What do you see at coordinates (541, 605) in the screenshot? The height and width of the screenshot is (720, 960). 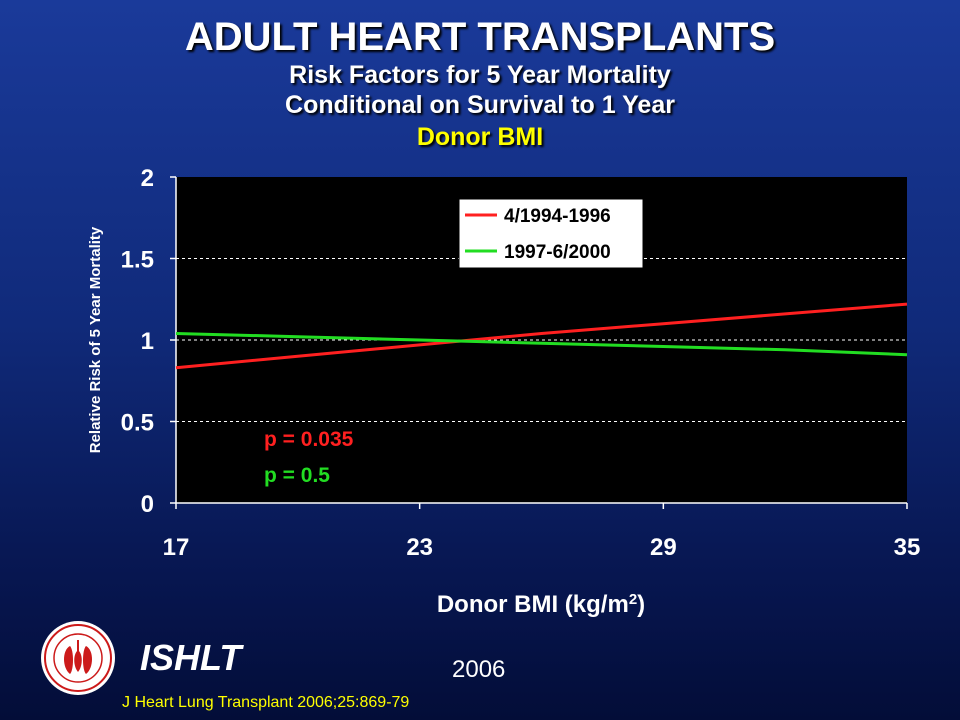 I see `x-axis-title: Donor BMI (kg/m2)` at bounding box center [541, 605].